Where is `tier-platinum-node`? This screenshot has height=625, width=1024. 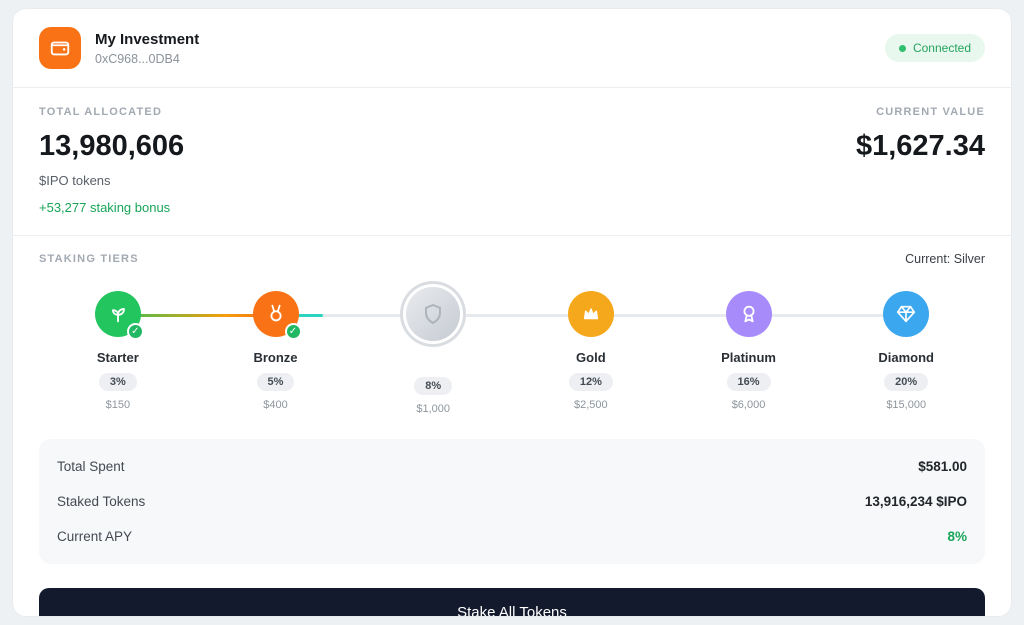 tier-platinum-node is located at coordinates (748, 314).